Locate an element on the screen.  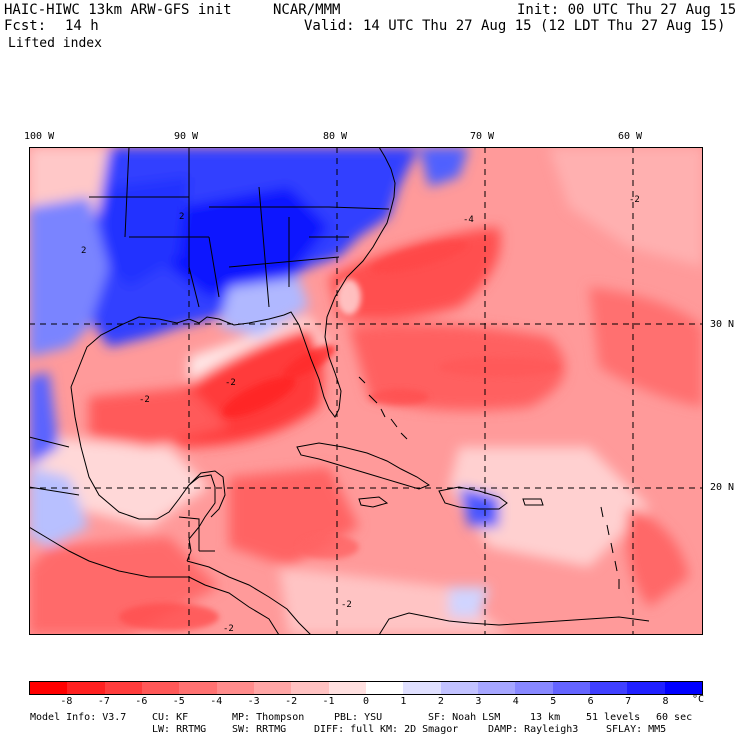
colorbar-tick-label: -1 is located at coordinates (328, 701).